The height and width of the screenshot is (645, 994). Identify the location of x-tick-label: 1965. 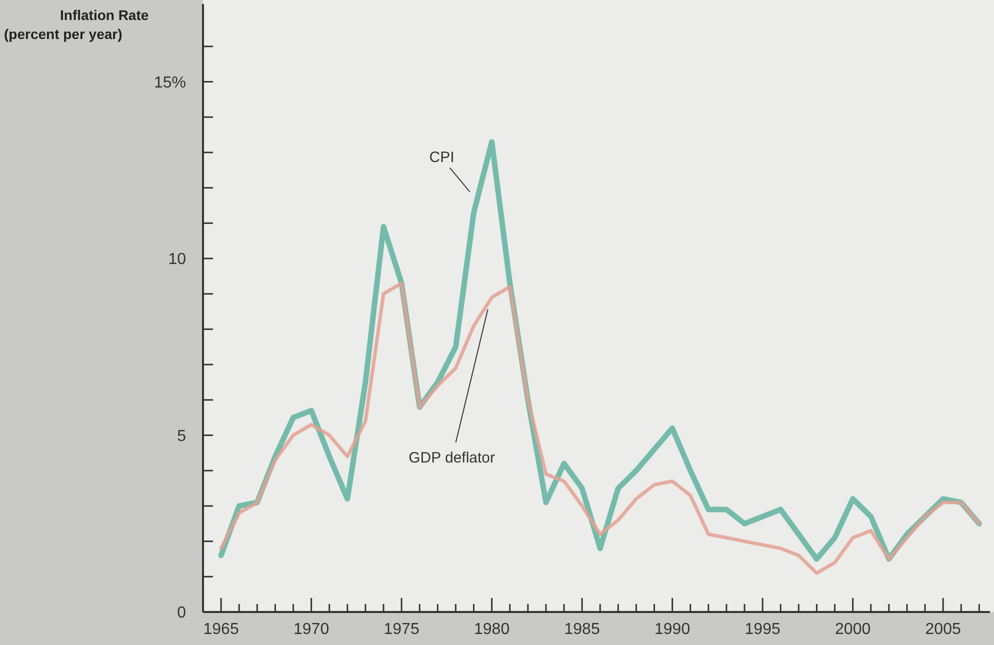
(221, 629).